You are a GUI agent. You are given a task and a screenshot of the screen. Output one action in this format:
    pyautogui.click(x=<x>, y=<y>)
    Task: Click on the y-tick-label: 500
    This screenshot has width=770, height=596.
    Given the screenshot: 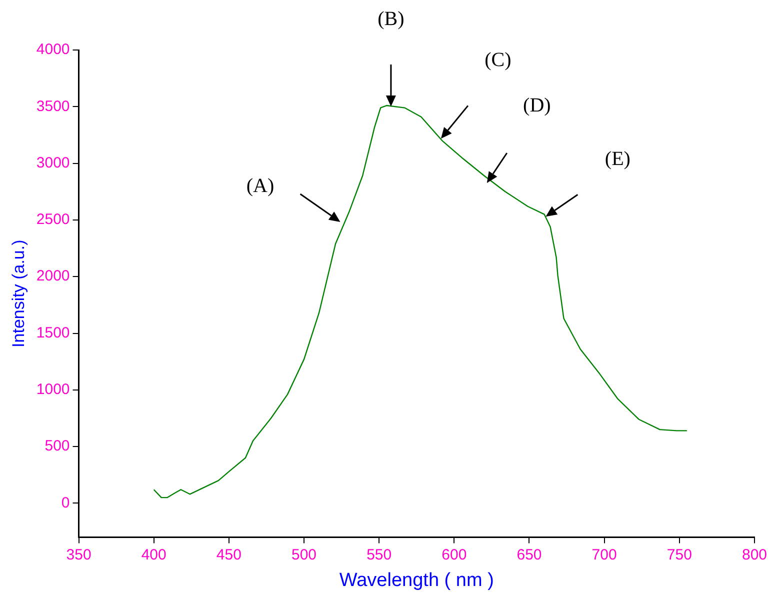 What is the action you would take?
    pyautogui.click(x=57, y=446)
    